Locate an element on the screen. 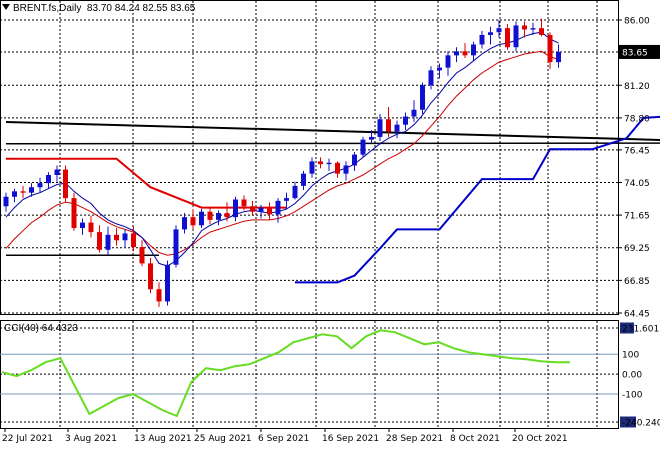 Image resolution: width=660 pixels, height=450 pixels. time-tick-label: 3 Aug 2021 is located at coordinates (91, 439).